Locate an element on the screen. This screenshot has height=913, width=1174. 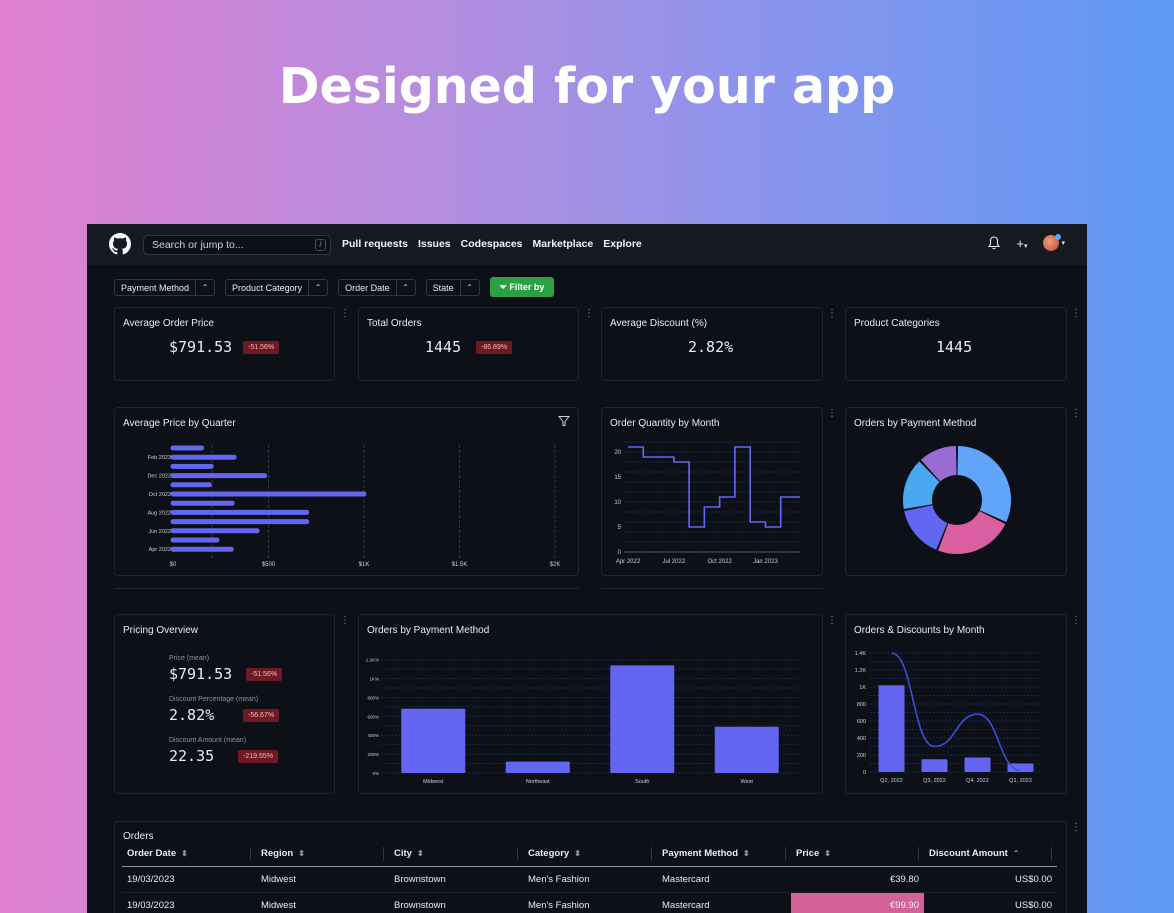
sort-icon: ⌃ is located at coordinates (1016, 853).